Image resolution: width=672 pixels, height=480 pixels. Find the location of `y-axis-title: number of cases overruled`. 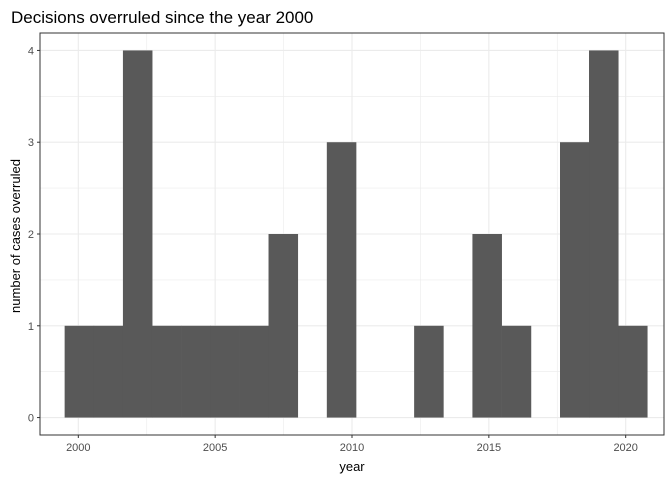

y-axis-title: number of cases overruled is located at coordinates (15, 236).